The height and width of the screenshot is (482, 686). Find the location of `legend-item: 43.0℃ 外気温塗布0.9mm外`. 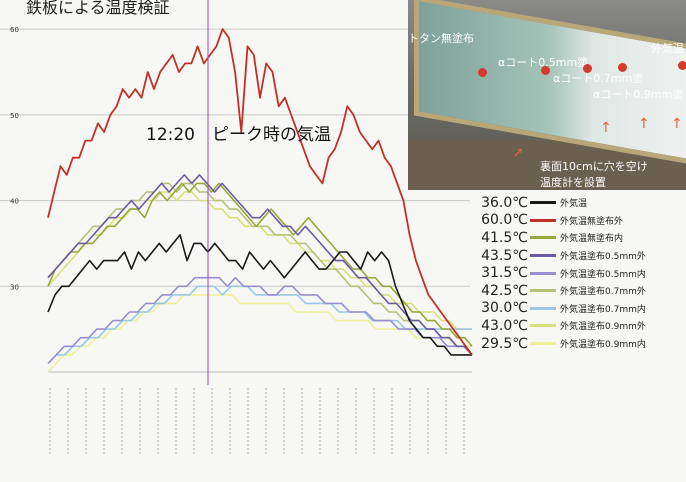

legend-item: 43.0℃ 外気温塗布0.9mm外 is located at coordinates (558, 326).